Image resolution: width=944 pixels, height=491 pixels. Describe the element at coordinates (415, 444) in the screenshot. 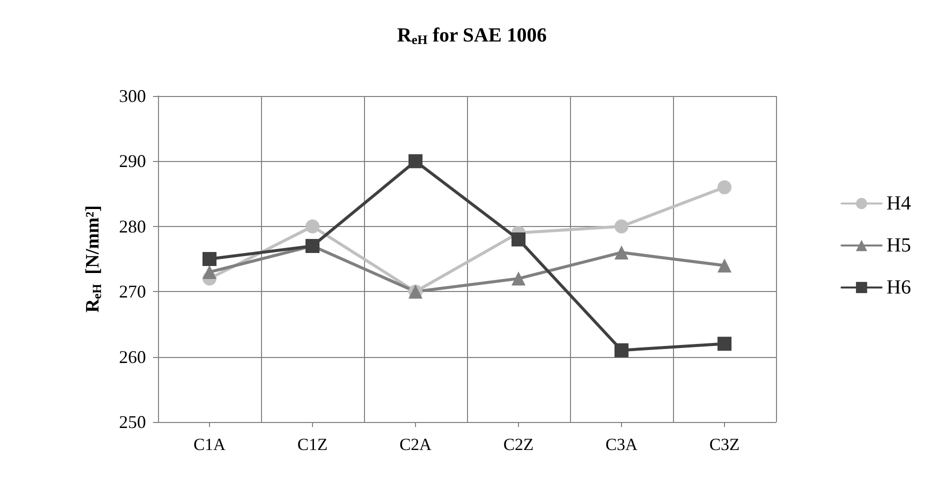

I see `x-tick-label: C2A` at that location.